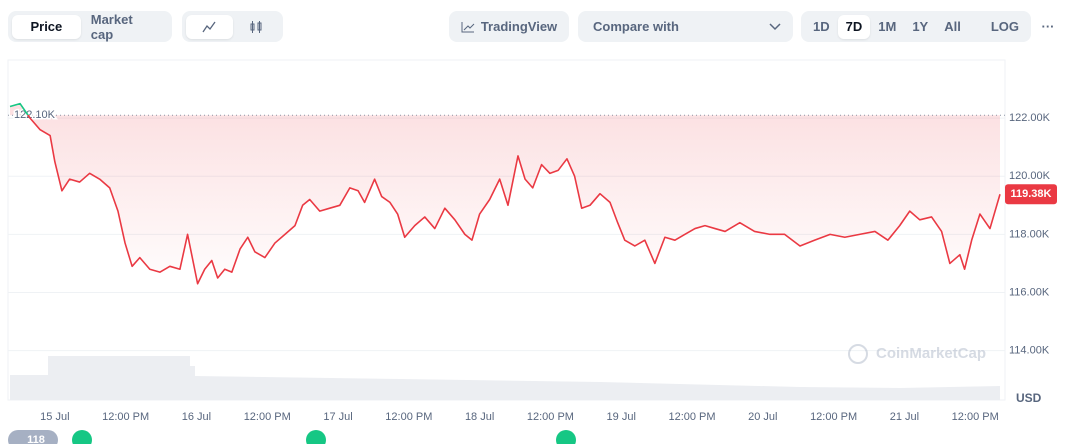  Describe the element at coordinates (1029, 398) in the screenshot. I see `y-axis-unit: USD` at that location.